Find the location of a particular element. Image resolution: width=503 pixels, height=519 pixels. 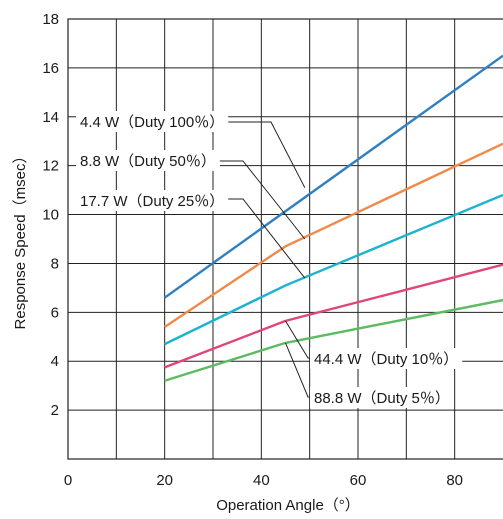

series-label: 8.8 W（Duty 50％） is located at coordinates (148, 161).